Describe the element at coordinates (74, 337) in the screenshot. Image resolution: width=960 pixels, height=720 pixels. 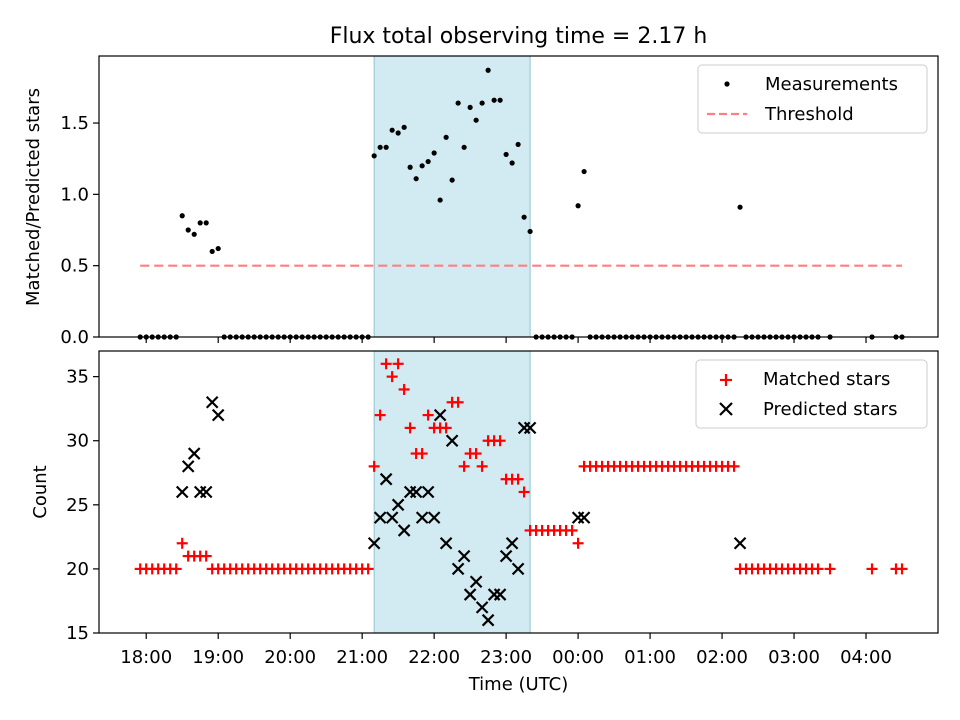
I see `y-tick-label: 0.0` at that location.